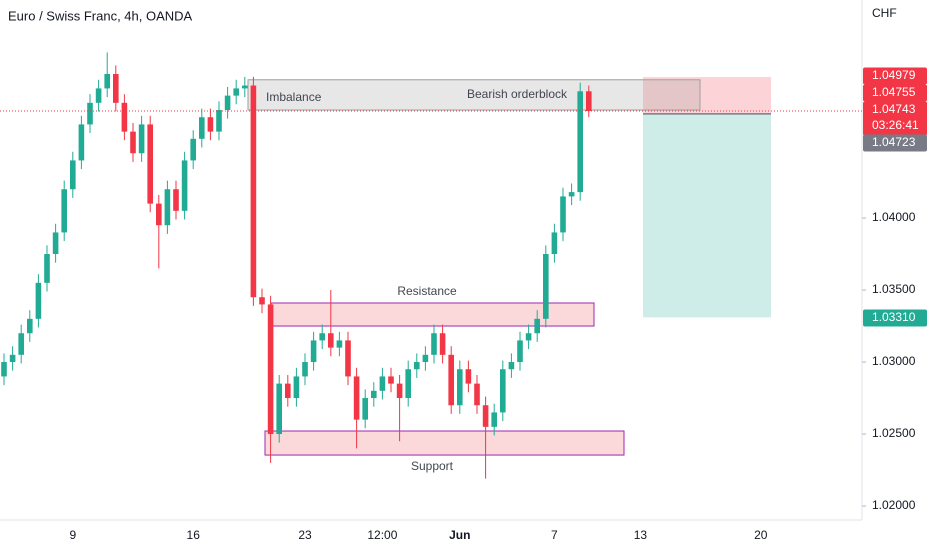 The height and width of the screenshot is (550, 932). What do you see at coordinates (707, 95) in the screenshot?
I see `position-stop-zone` at bounding box center [707, 95].